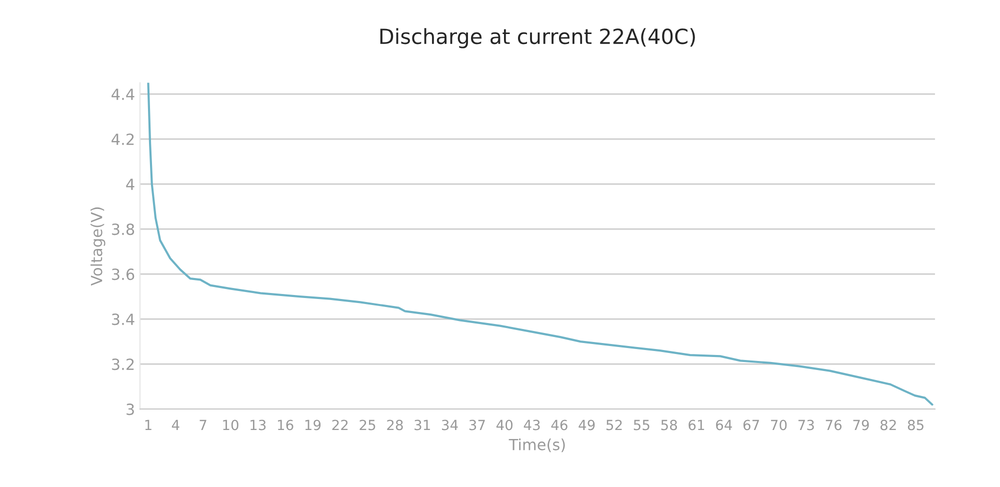 The image size is (1000, 487). What do you see at coordinates (98, 246) in the screenshot?
I see `y-axis-title: Voltage(V)` at bounding box center [98, 246].